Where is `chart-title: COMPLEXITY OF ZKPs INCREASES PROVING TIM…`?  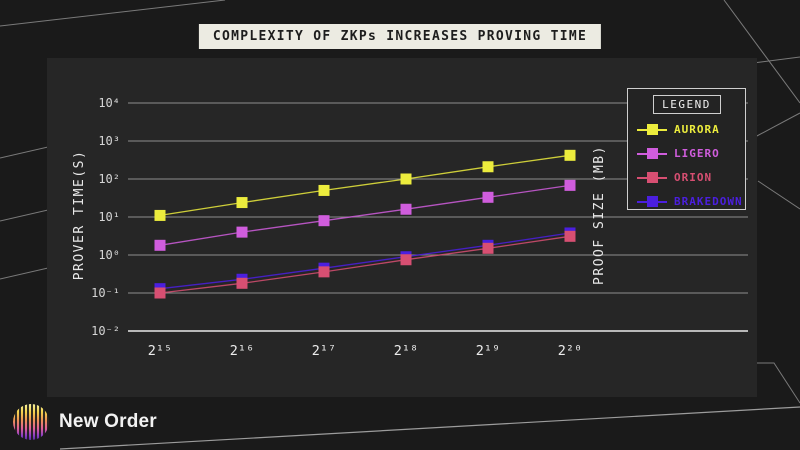 chart-title: COMPLEXITY OF ZKPs INCREASES PROVING TIM… is located at coordinates (400, 36).